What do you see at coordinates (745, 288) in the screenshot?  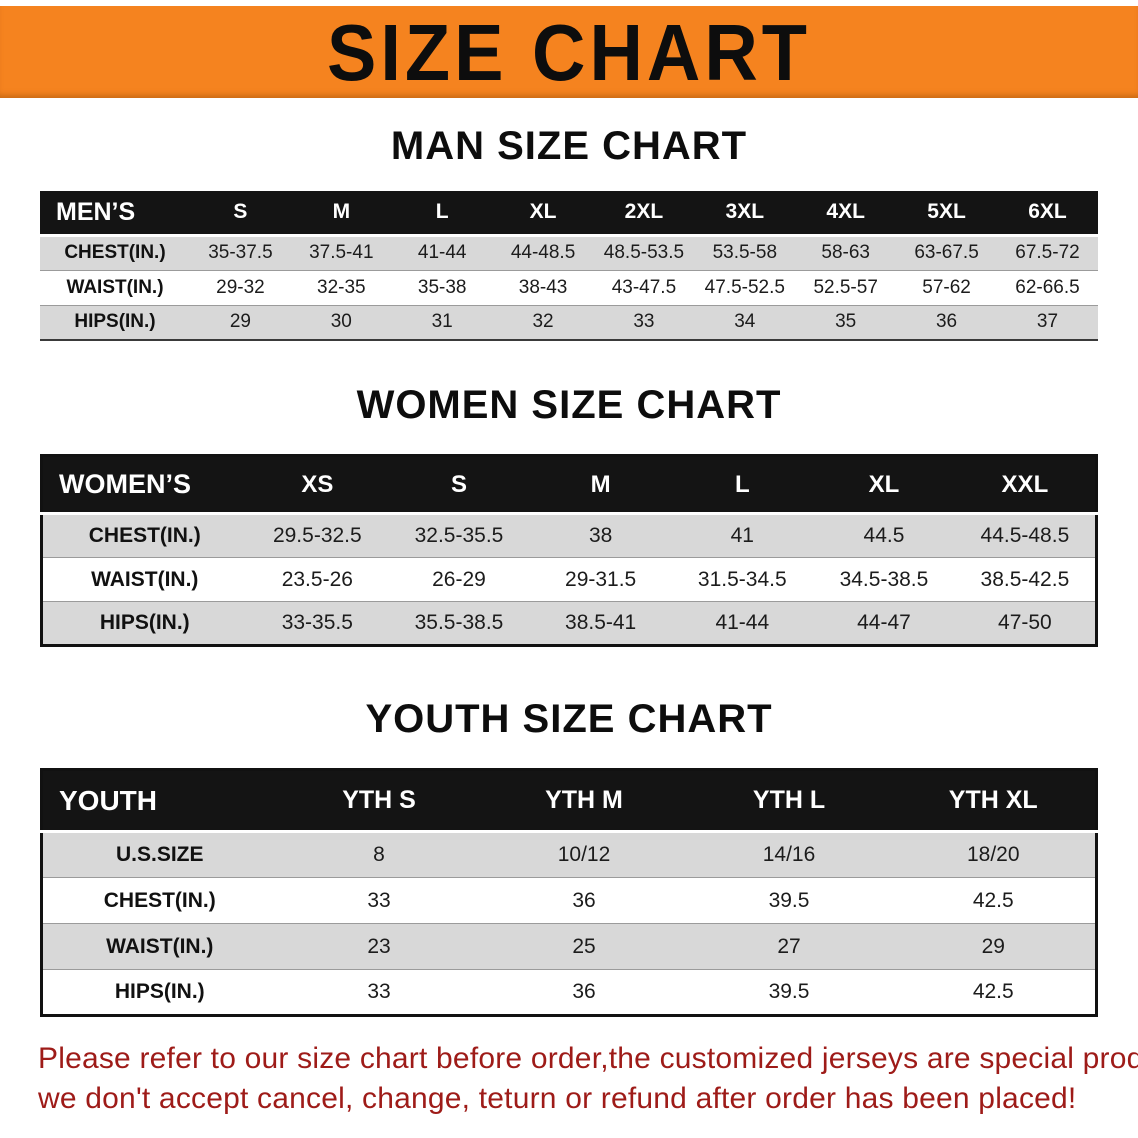 I see `size-value: 47.5-52.5` at bounding box center [745, 288].